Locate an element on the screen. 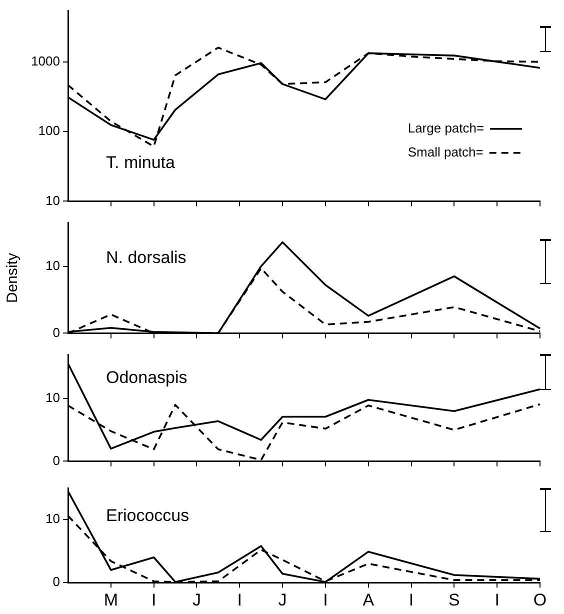 The height and width of the screenshot is (614, 564). text: T. minuta is located at coordinates (141, 162).